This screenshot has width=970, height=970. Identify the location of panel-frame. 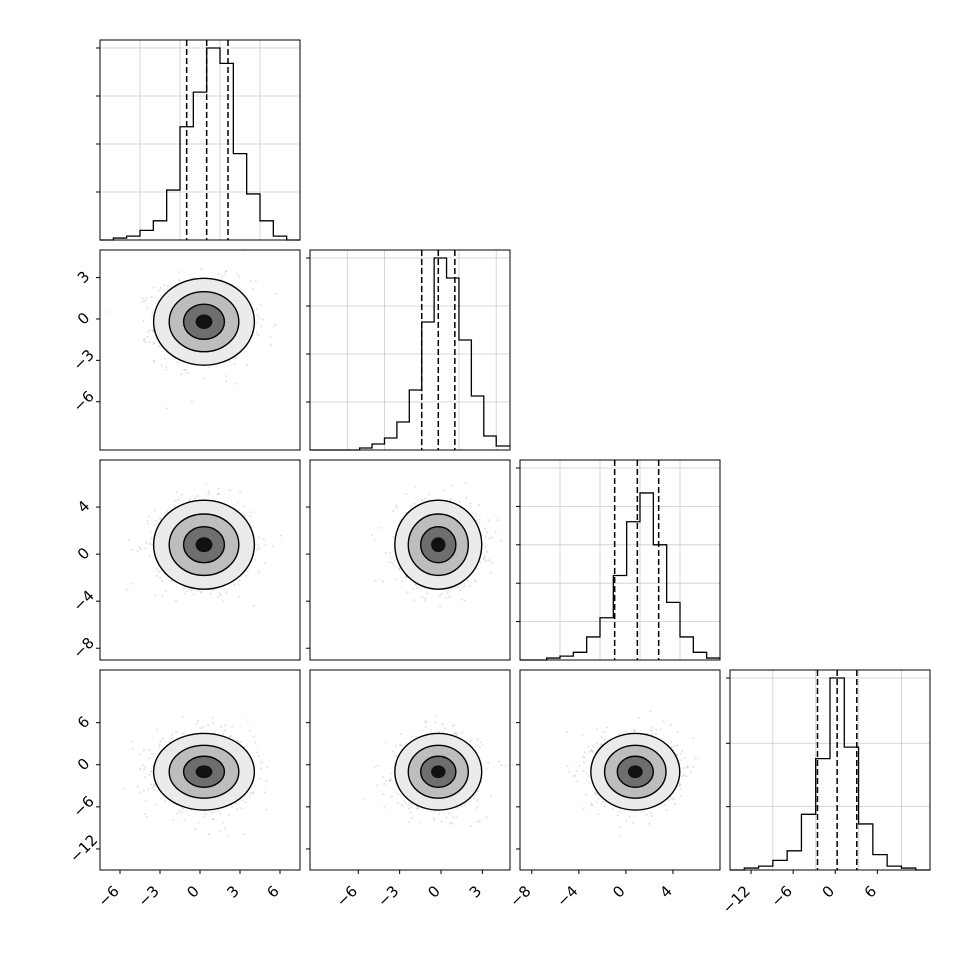
(200, 560).